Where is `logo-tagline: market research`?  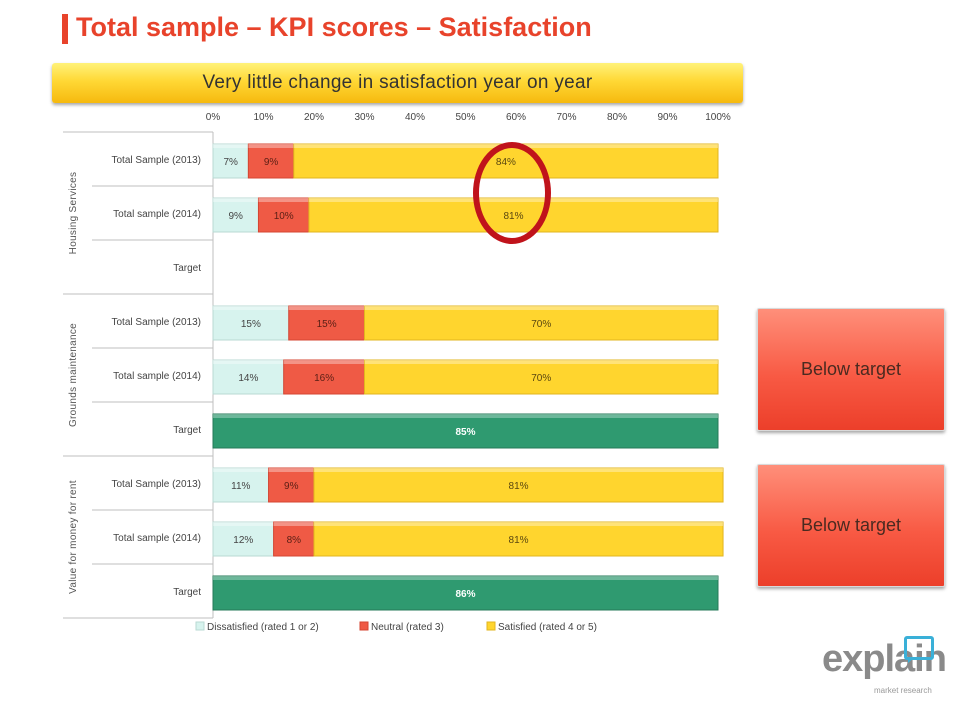 logo-tagline: market research is located at coordinates (903, 690).